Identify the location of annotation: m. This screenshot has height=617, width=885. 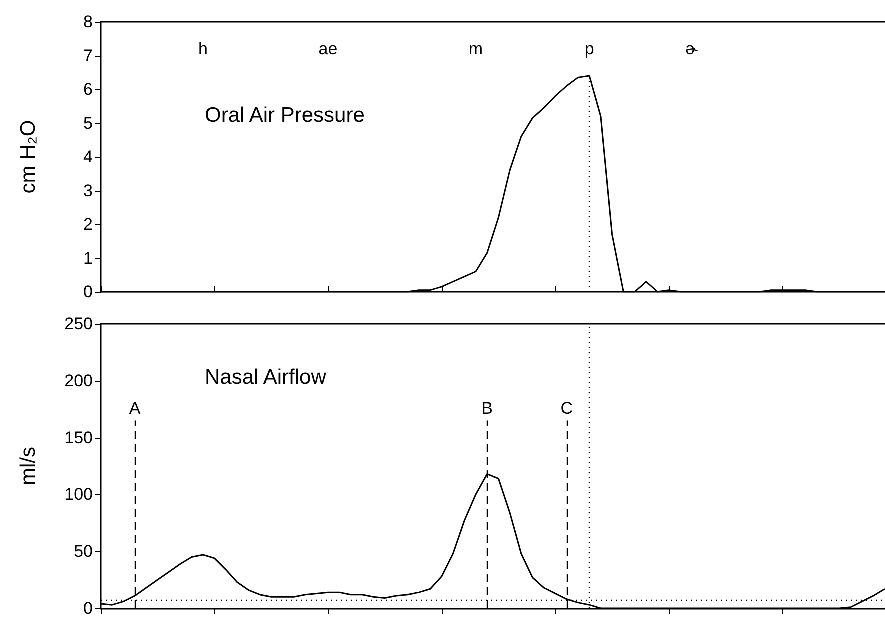
(476, 49).